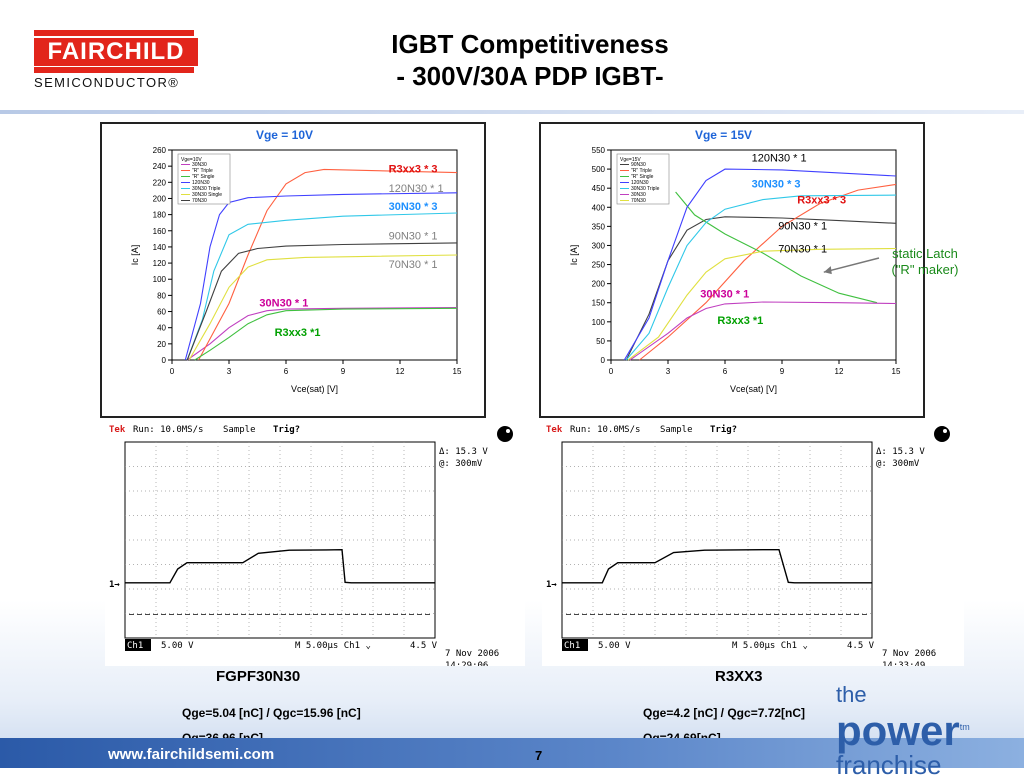 The height and width of the screenshot is (781, 1024). What do you see at coordinates (512, 112) in the screenshot?
I see `header-rule` at bounding box center [512, 112].